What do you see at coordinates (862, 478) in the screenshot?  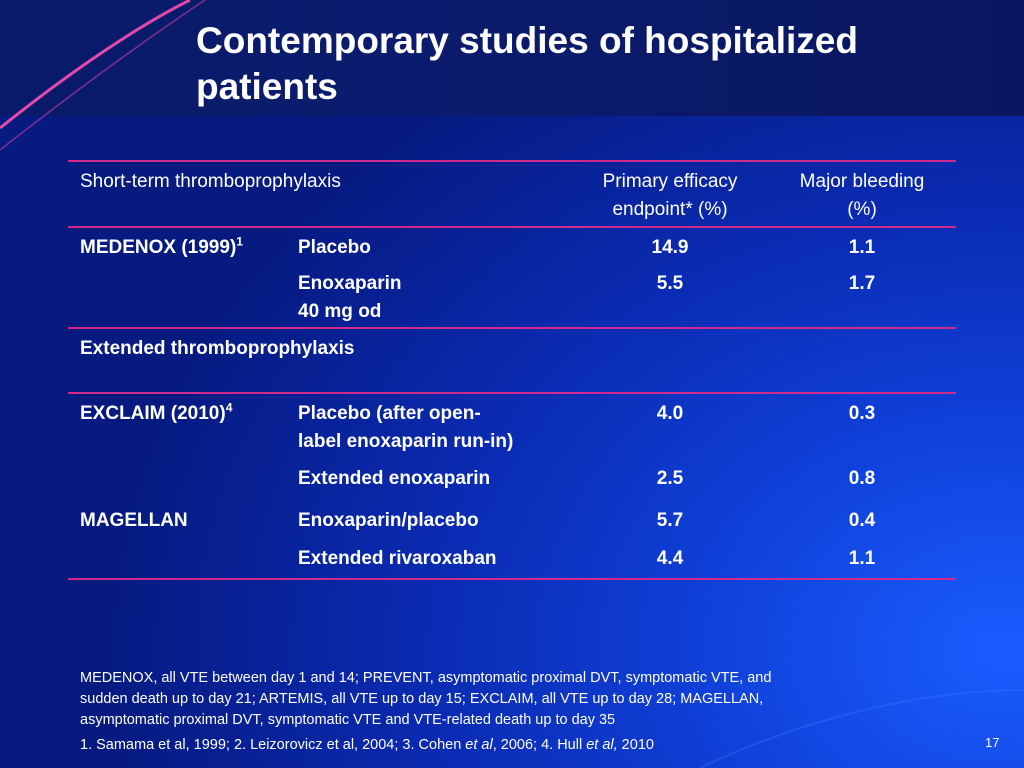 I see `bleeding-exclaim-extended: 0.8` at bounding box center [862, 478].